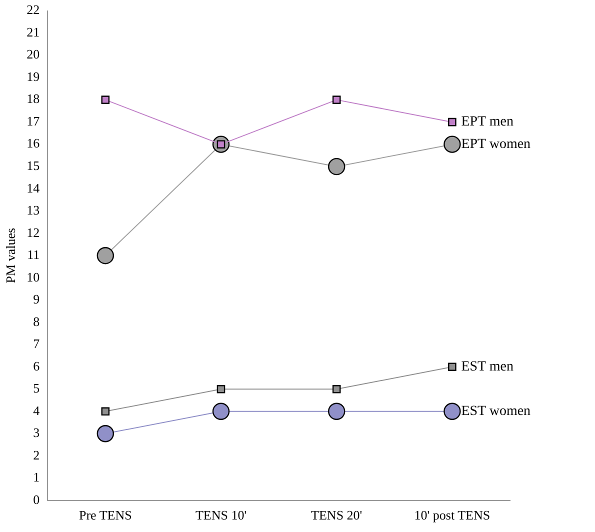  What do you see at coordinates (33, 54) in the screenshot?
I see `y-tick-label: 20` at bounding box center [33, 54].